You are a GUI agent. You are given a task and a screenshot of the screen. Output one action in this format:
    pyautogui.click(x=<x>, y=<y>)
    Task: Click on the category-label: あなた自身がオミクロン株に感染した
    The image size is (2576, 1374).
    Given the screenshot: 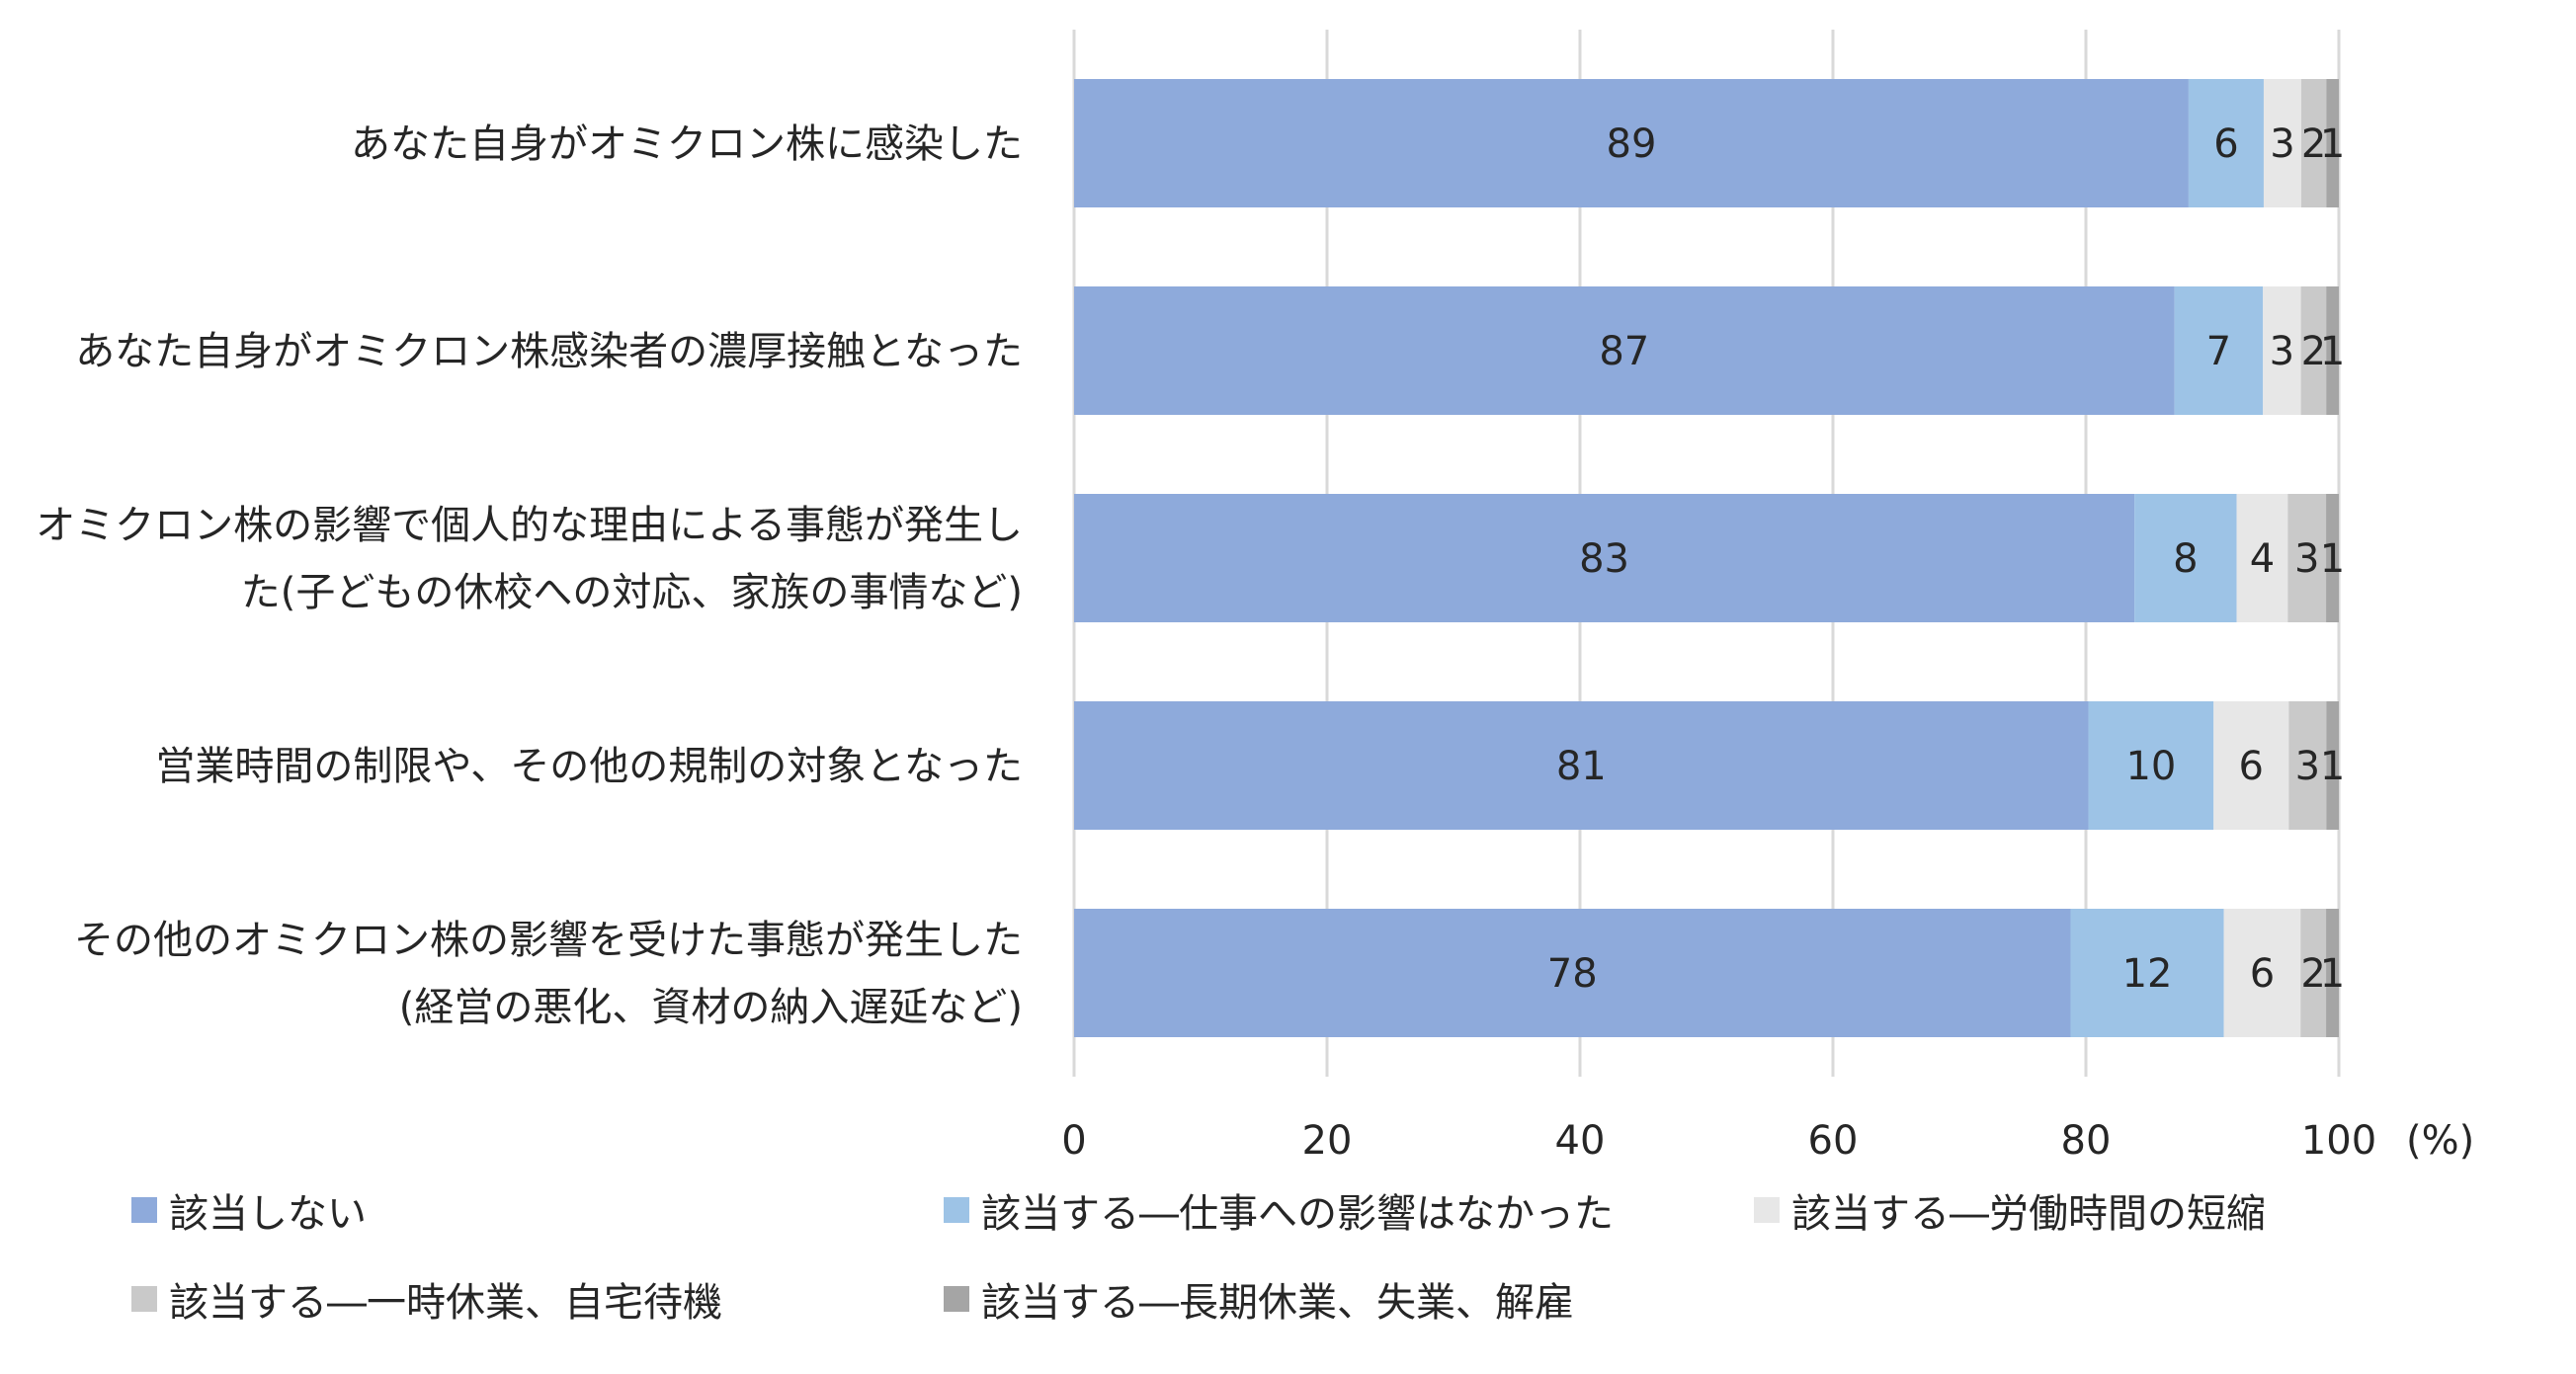 What is the action you would take?
    pyautogui.click(x=687, y=144)
    